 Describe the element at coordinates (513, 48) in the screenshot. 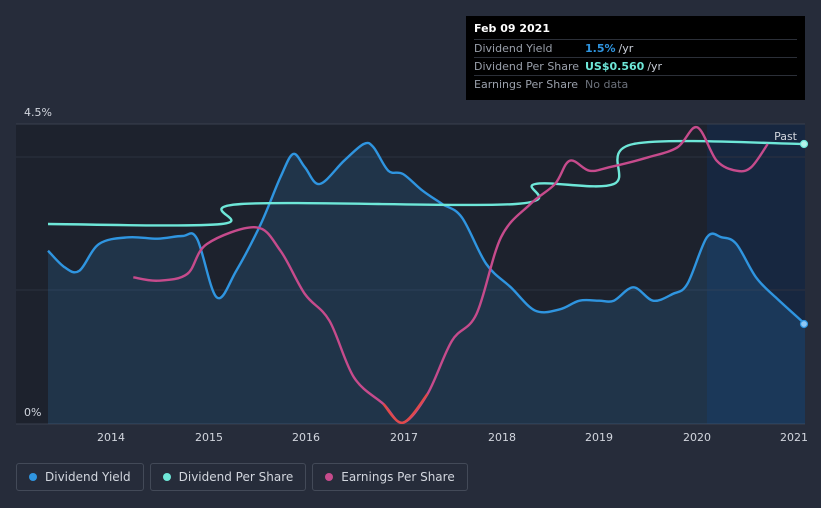

I see `tooltip-label: Dividend Yield` at that location.